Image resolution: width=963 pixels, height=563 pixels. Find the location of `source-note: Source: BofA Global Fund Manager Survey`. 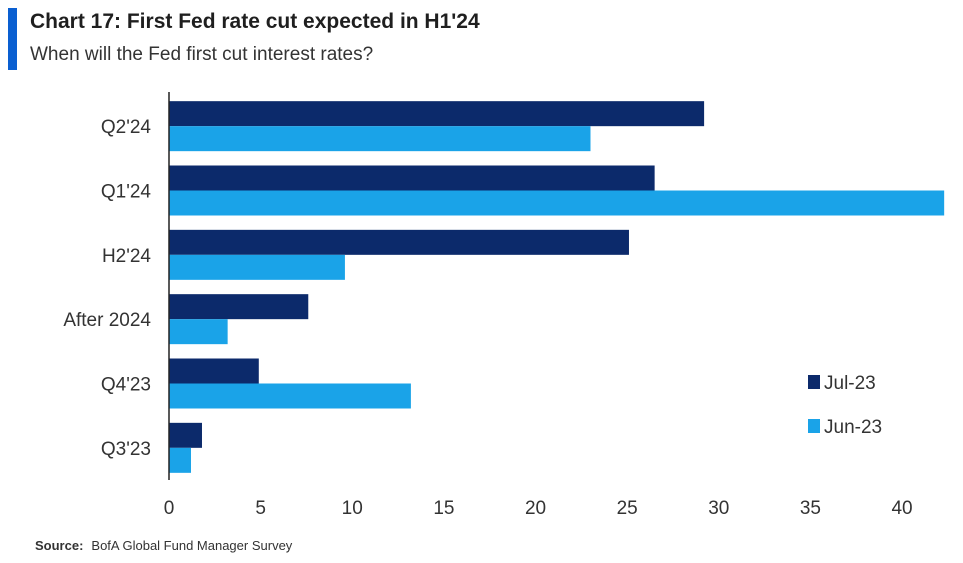

source-note: Source: BofA Global Fund Manager Survey is located at coordinates (163, 545).